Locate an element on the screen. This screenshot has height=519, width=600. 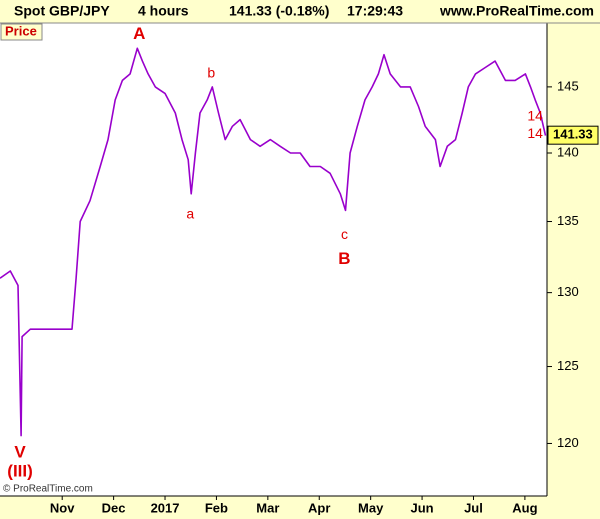
time: 17:29:43 is located at coordinates (375, 11).